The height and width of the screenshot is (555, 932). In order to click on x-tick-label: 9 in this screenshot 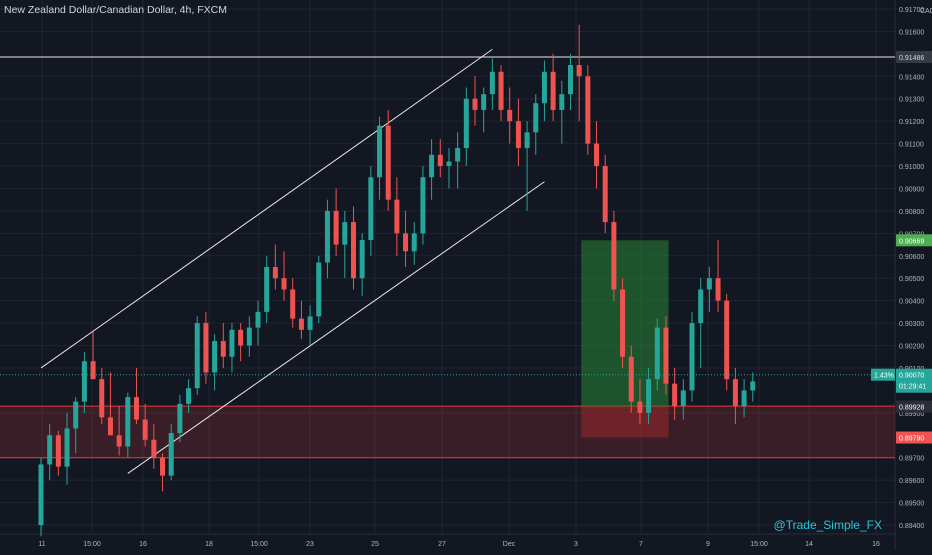, I will do `click(708, 544)`.